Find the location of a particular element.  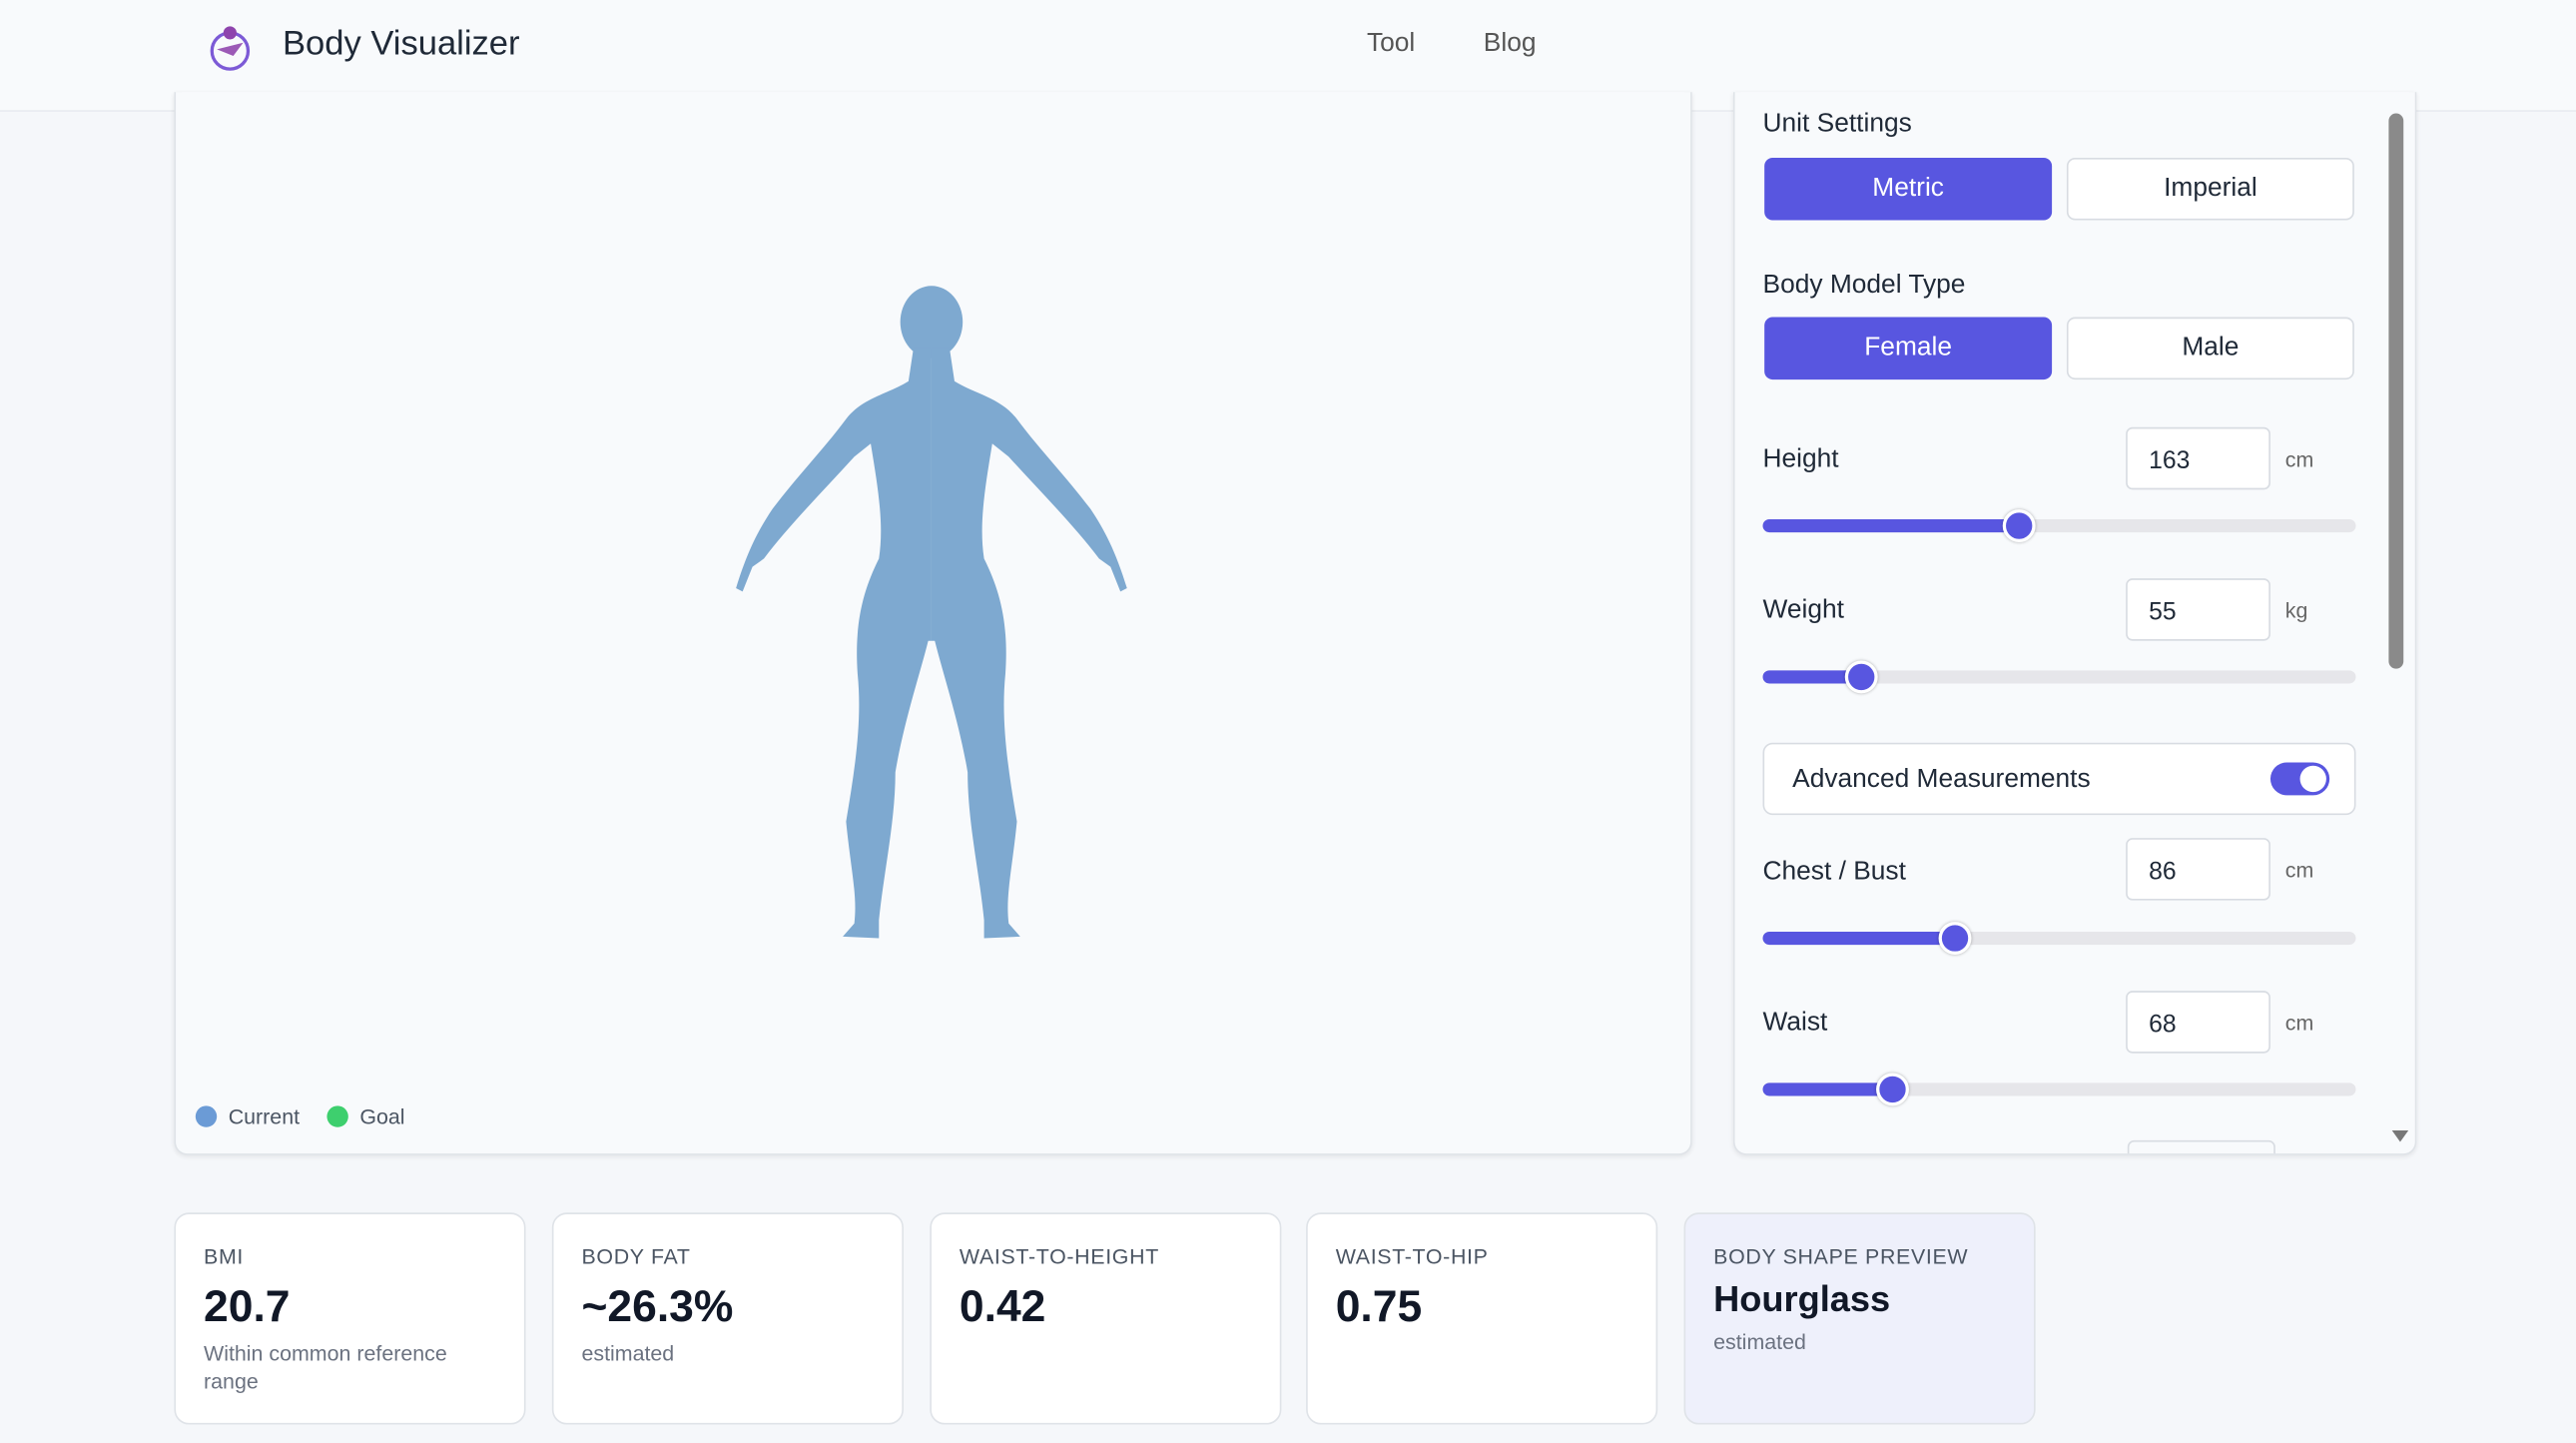

input: 55 is located at coordinates (2198, 609).